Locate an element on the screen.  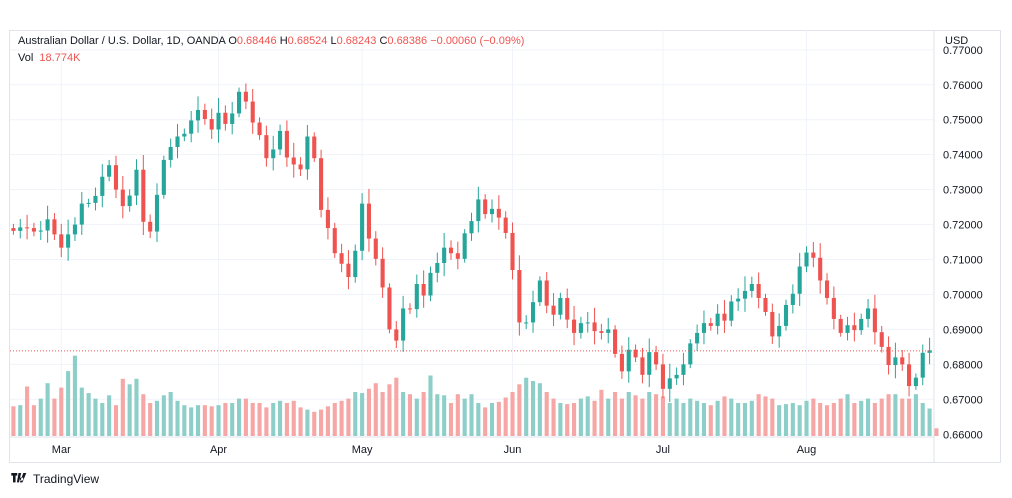
legend-vol-value: 18.774K is located at coordinates (60, 58).